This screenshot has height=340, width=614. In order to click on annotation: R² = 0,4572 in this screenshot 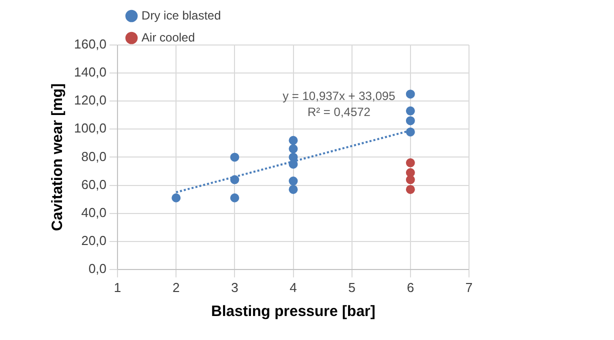, I will do `click(339, 111)`.